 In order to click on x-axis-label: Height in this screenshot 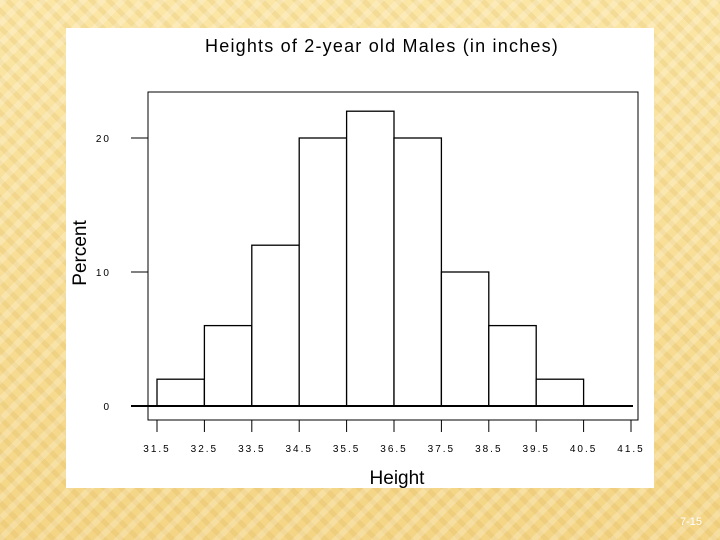, I will do `click(398, 478)`.